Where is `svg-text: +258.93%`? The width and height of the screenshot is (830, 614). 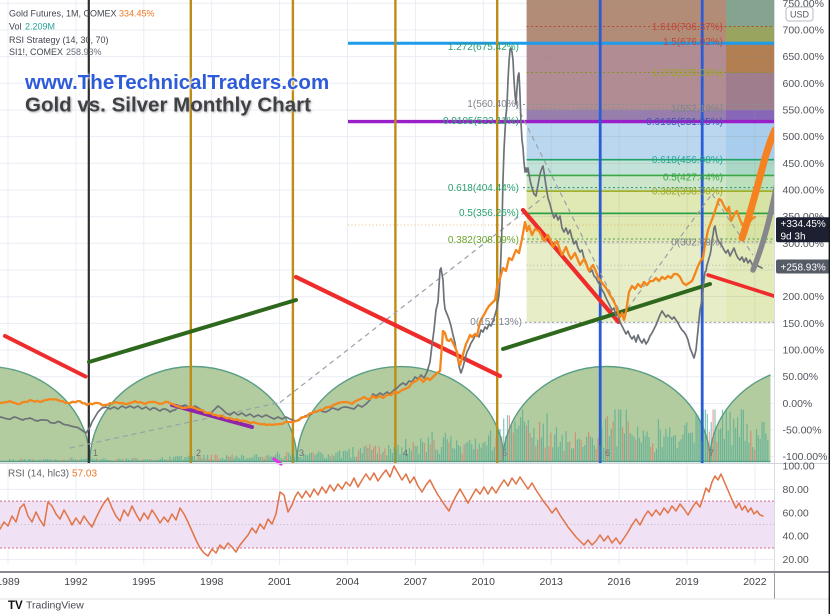 svg-text: +258.93% is located at coordinates (803, 267).